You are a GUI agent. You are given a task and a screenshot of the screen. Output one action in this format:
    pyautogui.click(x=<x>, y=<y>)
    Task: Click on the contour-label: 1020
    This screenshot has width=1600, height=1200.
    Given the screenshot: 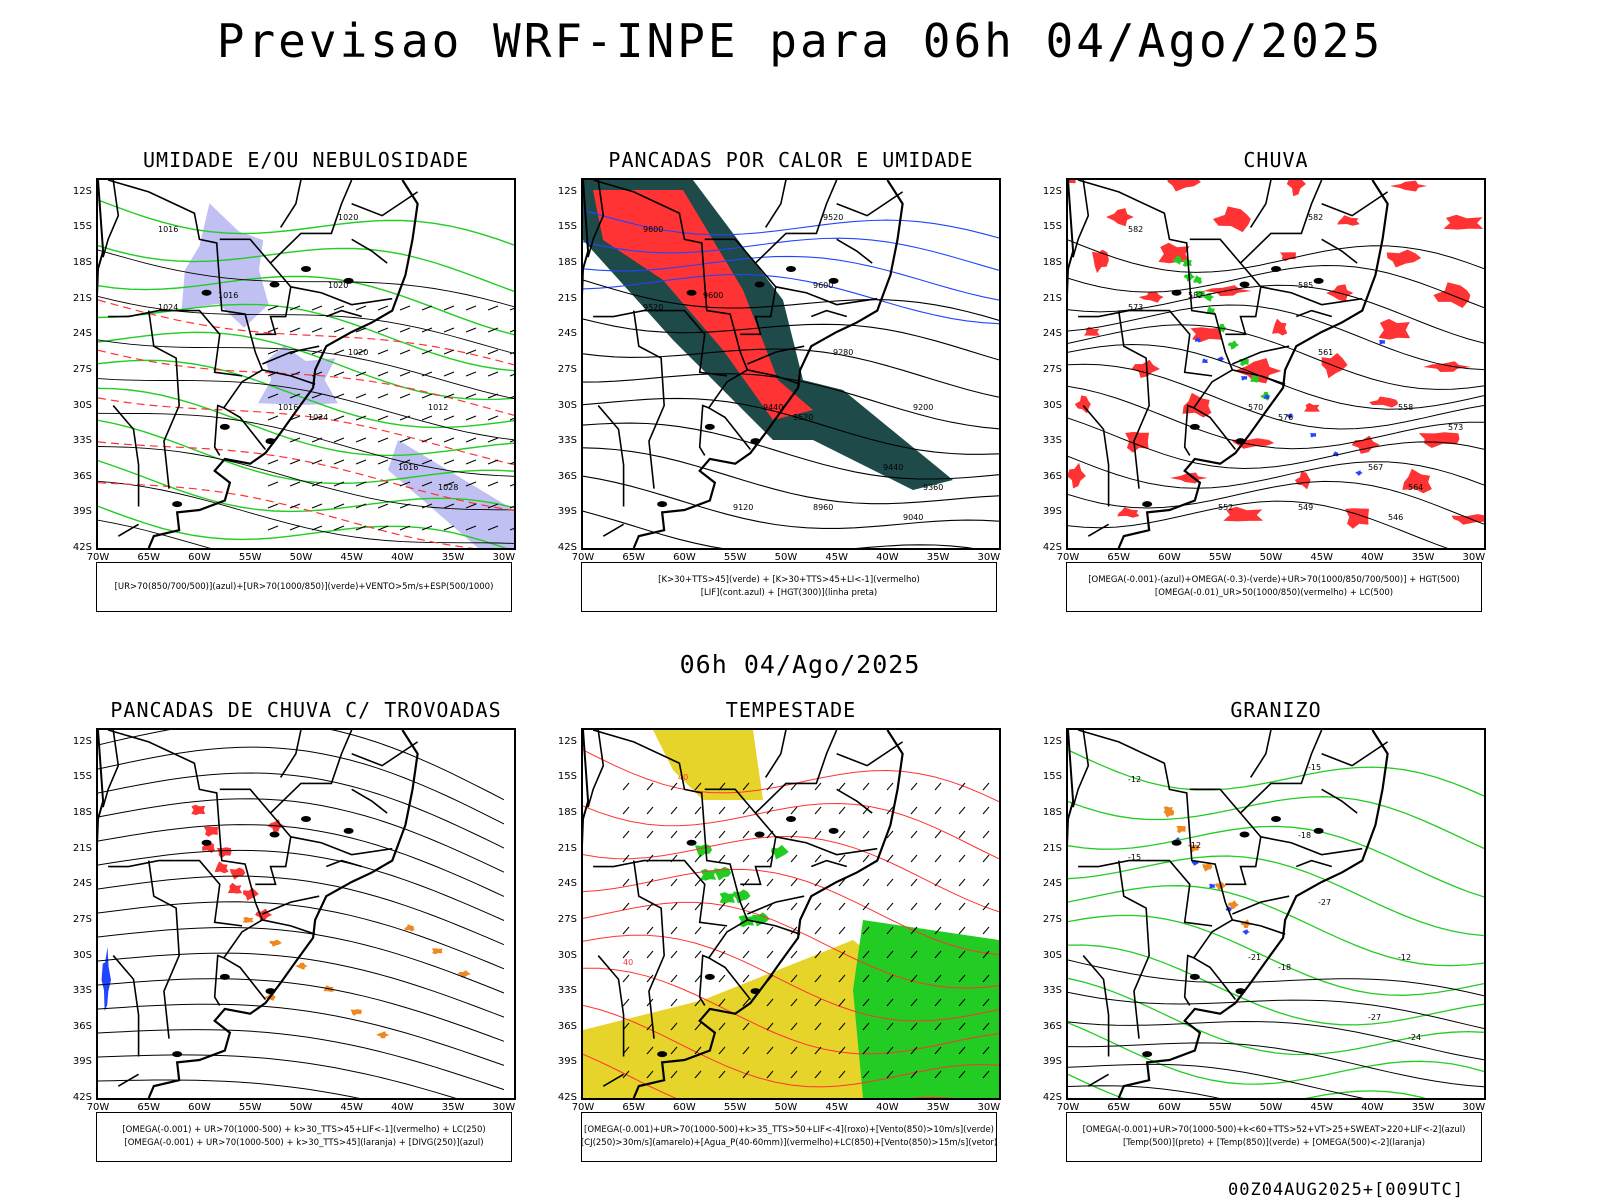 What is the action you would take?
    pyautogui.click(x=348, y=217)
    